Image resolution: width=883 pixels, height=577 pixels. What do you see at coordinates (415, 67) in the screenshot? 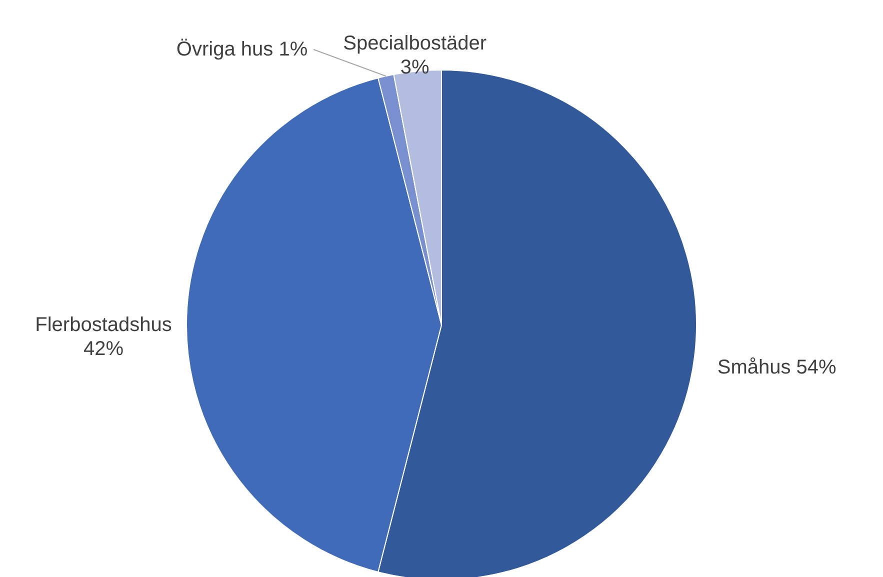
I see `data-label: 3%` at bounding box center [415, 67].